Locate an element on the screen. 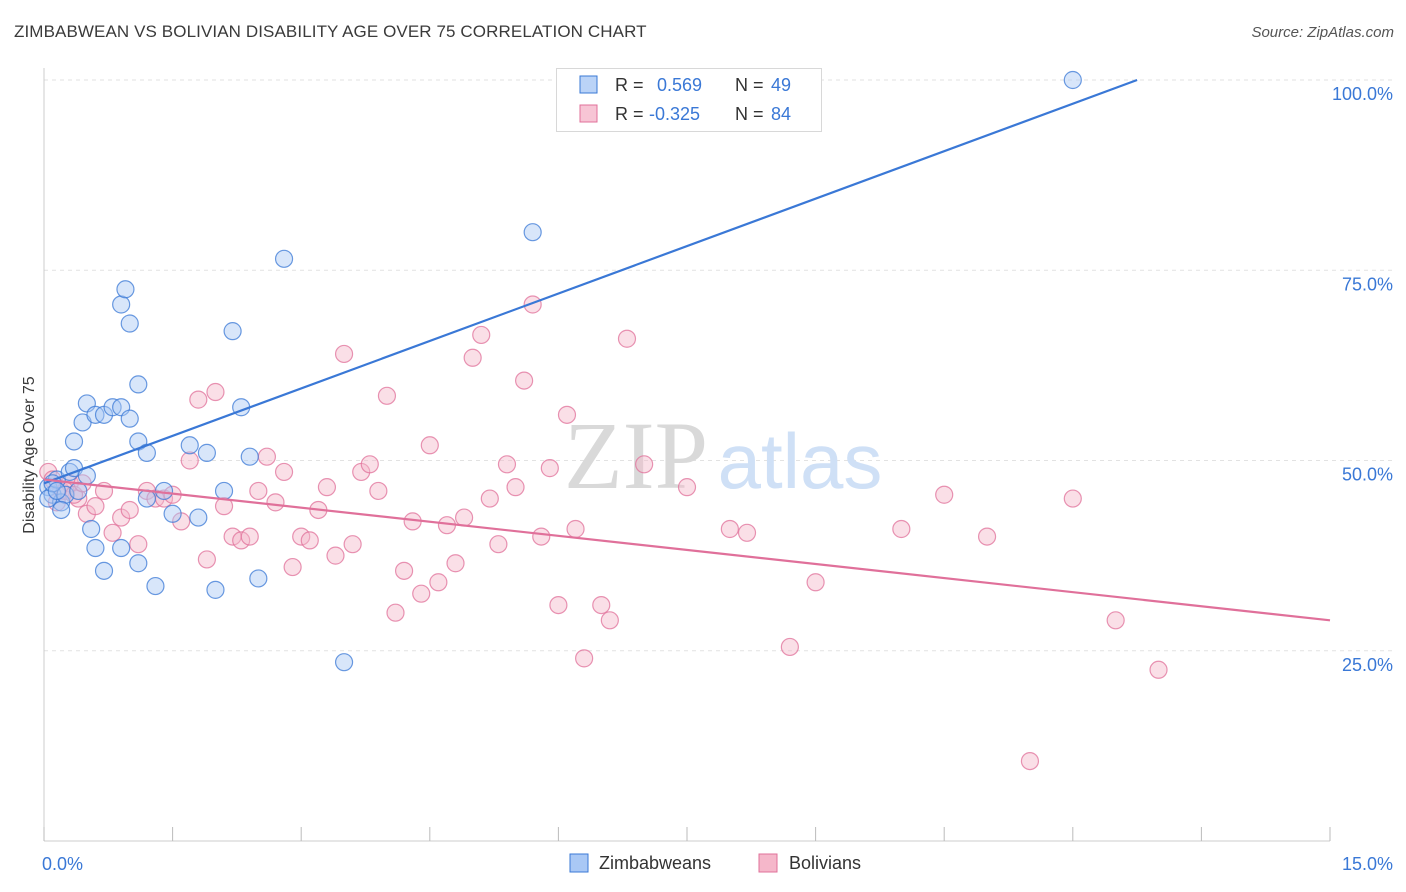 Image resolution: width=1406 pixels, height=892 pixels. legend-n-value-1: 84 is located at coordinates (781, 114).